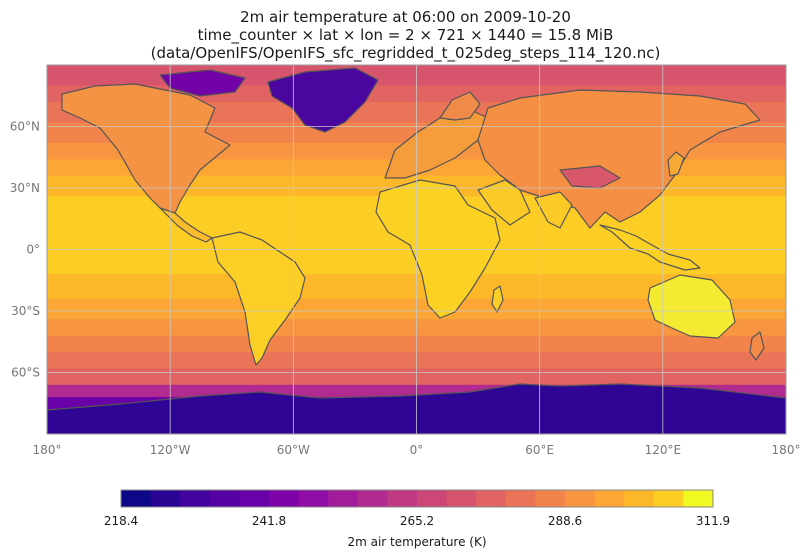  I want to click on colorbar-frame, so click(417, 498).